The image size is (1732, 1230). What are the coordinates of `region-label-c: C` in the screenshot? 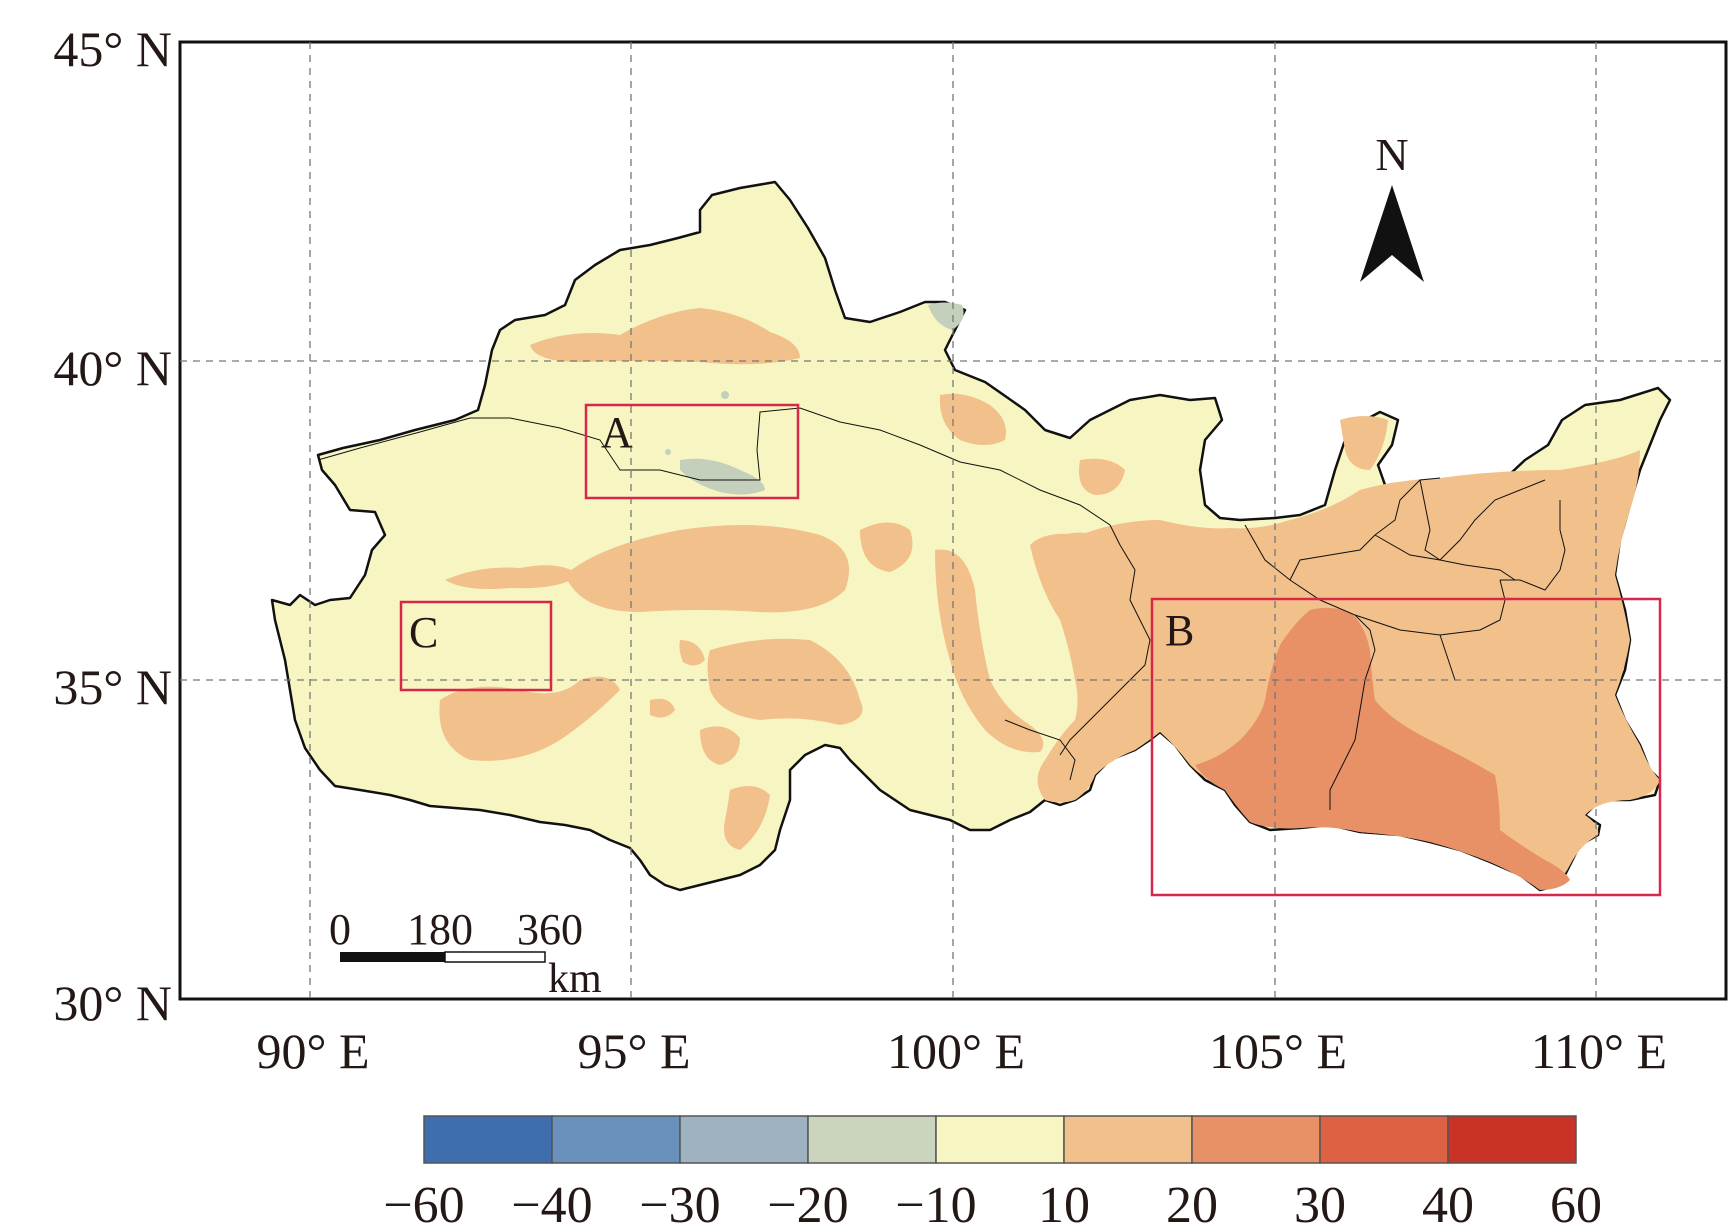 It's located at (423, 632).